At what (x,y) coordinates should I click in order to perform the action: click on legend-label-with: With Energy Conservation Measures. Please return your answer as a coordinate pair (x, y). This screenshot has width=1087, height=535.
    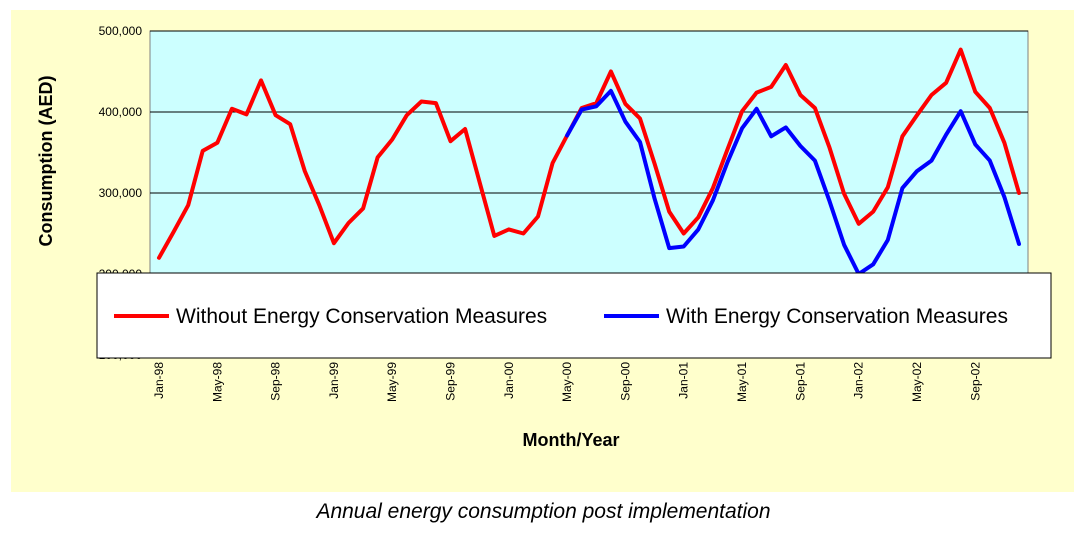
    Looking at the image, I should click on (837, 316).